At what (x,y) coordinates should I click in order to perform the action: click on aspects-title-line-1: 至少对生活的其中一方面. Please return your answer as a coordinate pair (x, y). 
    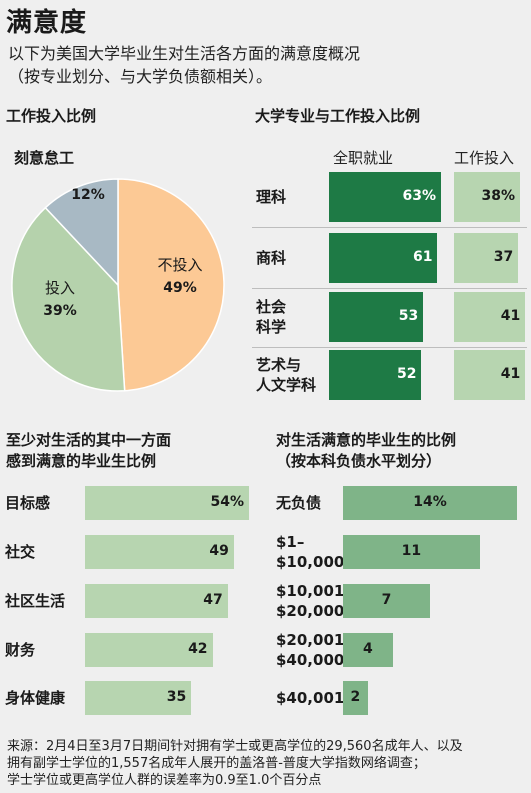
    Looking at the image, I should click on (89, 440).